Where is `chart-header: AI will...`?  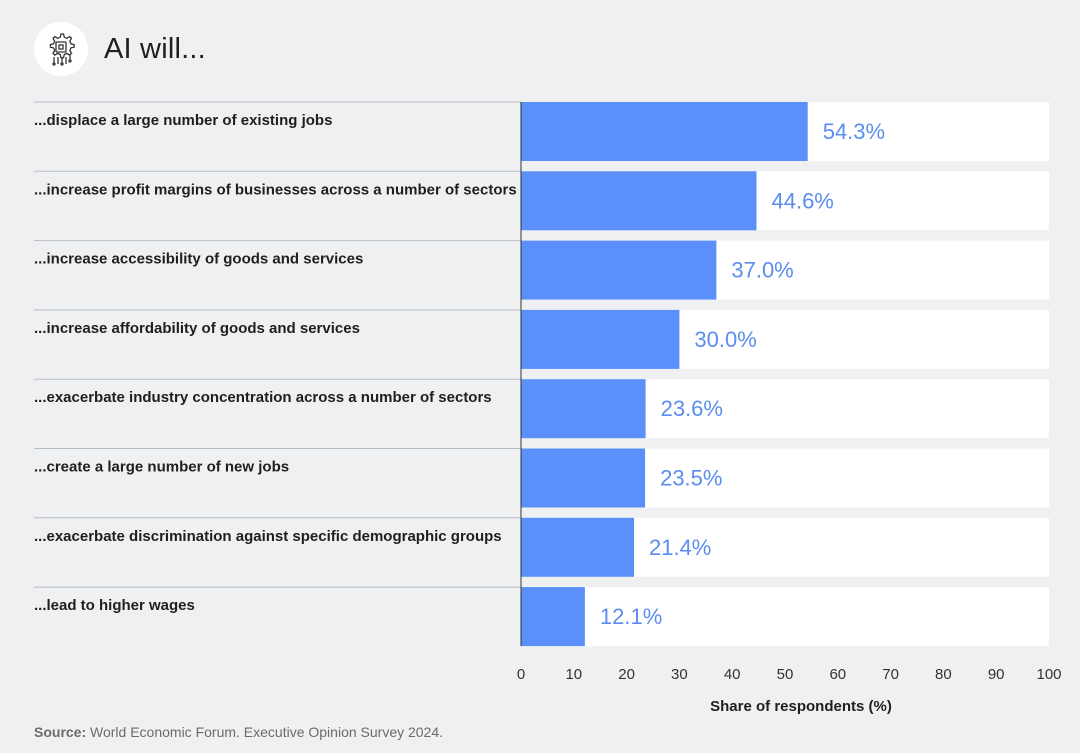
chart-header: AI will... is located at coordinates (120, 49).